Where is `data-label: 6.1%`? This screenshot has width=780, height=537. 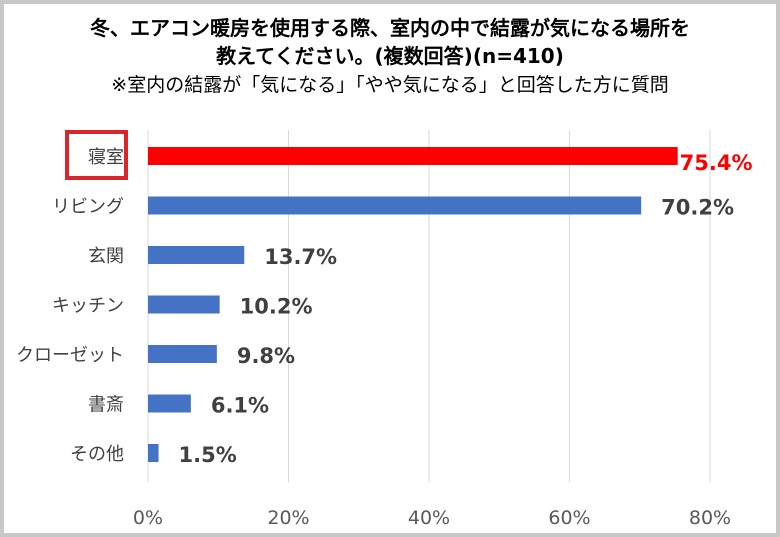
data-label: 6.1% is located at coordinates (240, 406).